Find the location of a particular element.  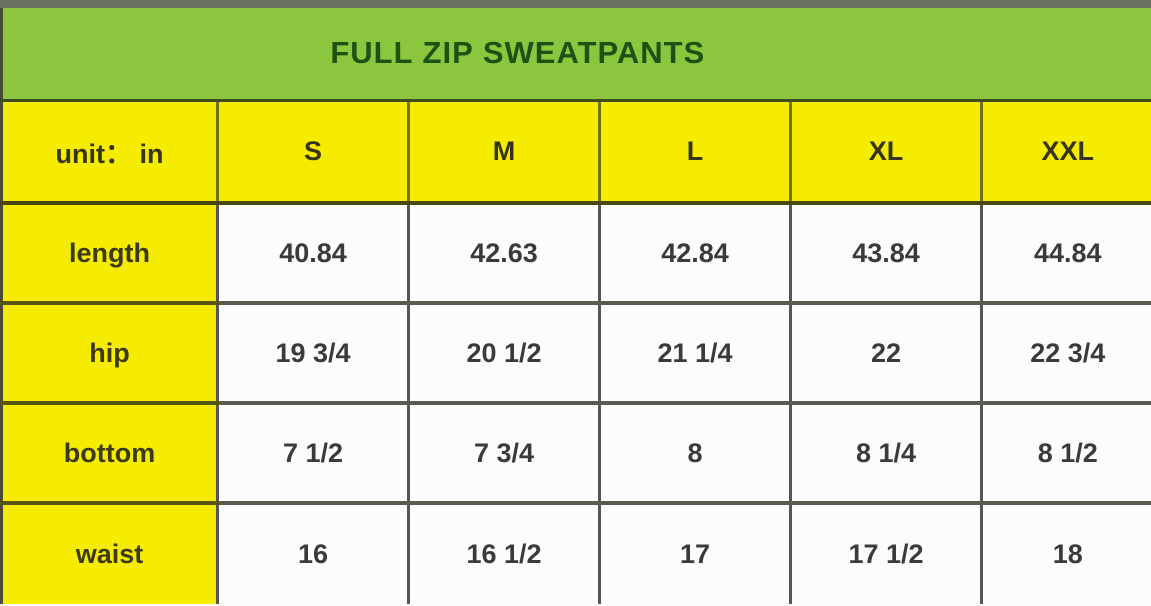

col-header-m: M is located at coordinates (503, 152).